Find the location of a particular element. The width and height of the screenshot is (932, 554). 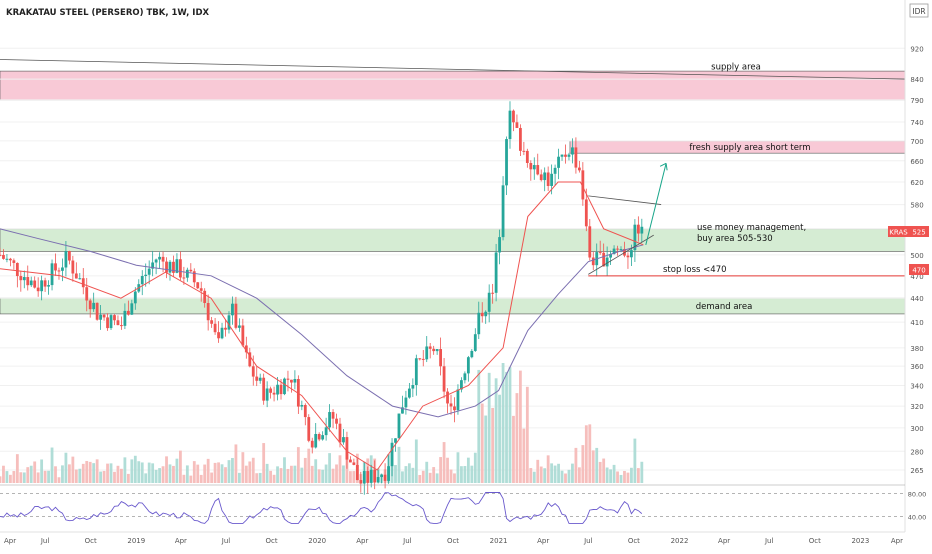

time-label-10: Oct is located at coordinates (453, 541).